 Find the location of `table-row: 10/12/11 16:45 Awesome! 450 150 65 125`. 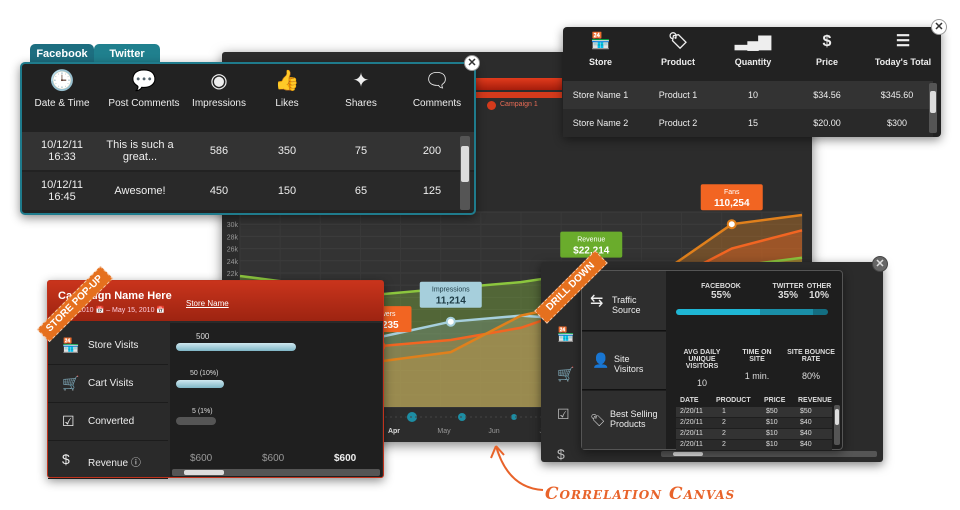

table-row: 10/12/11 16:45 Awesome! 450 150 65 125 is located at coordinates (248, 191).